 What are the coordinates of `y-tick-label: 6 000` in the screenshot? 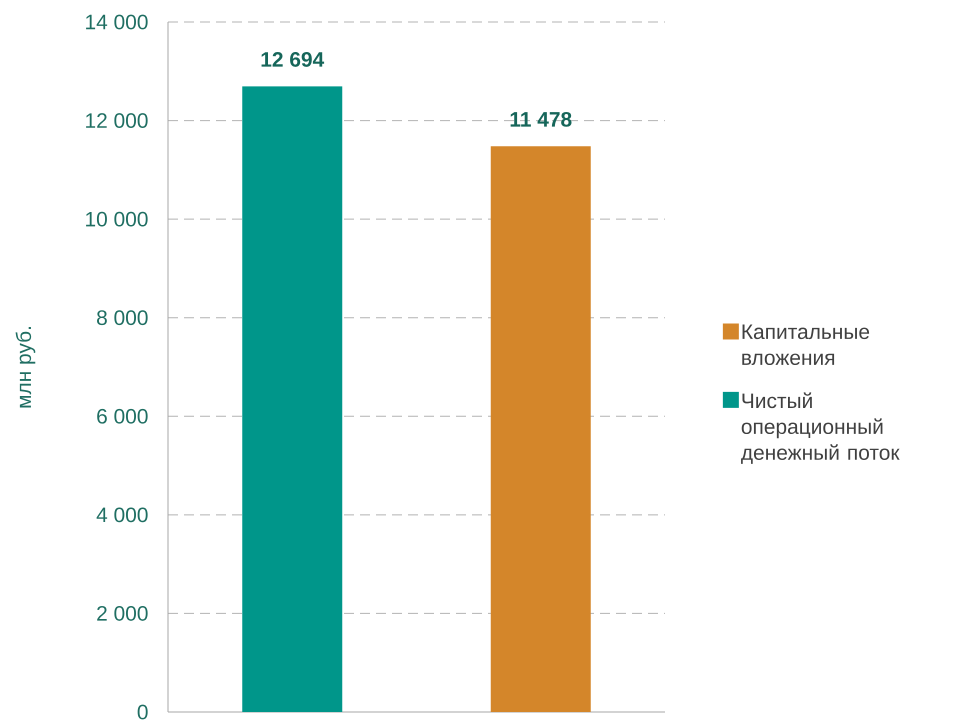 It's located at (122, 416).